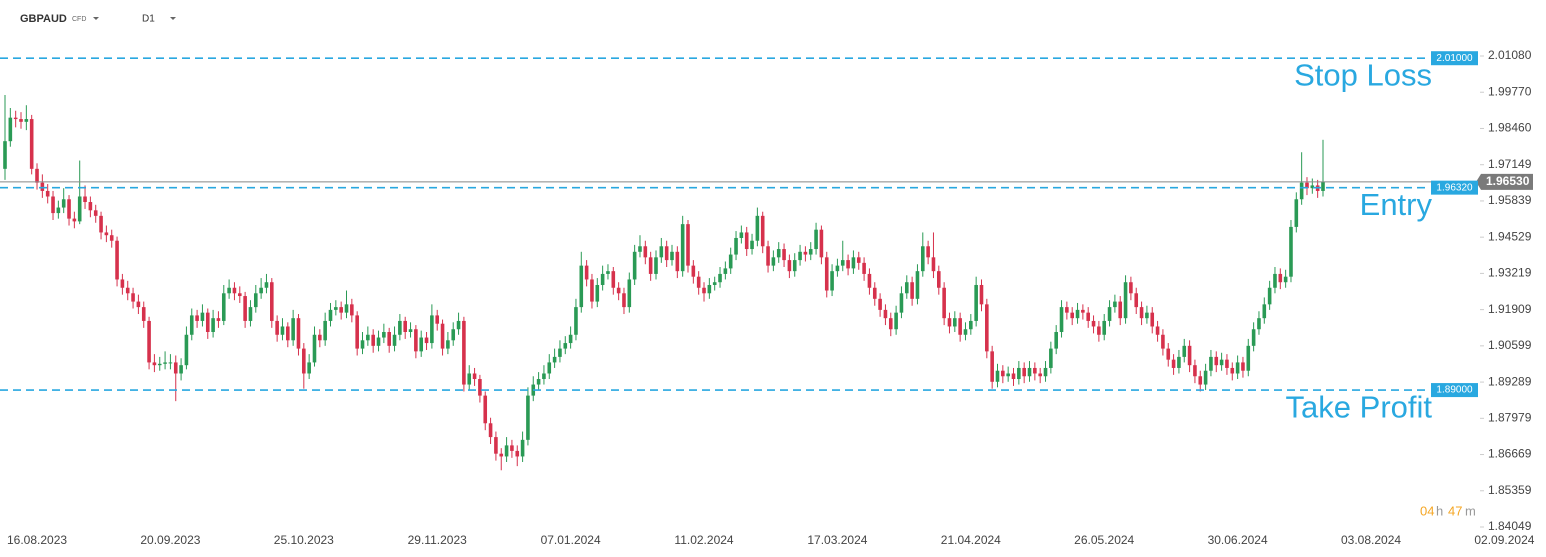 The height and width of the screenshot is (557, 1546). Describe the element at coordinates (1510, 128) in the screenshot. I see `y-tick-label: 1.98460` at that location.